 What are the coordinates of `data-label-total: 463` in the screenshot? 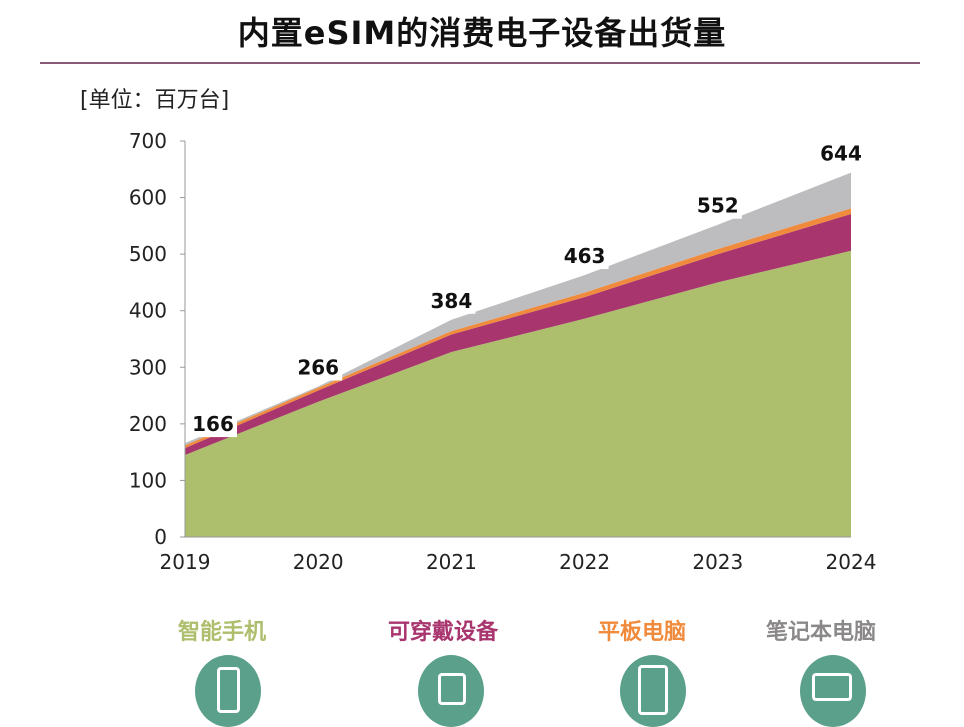 It's located at (585, 256).